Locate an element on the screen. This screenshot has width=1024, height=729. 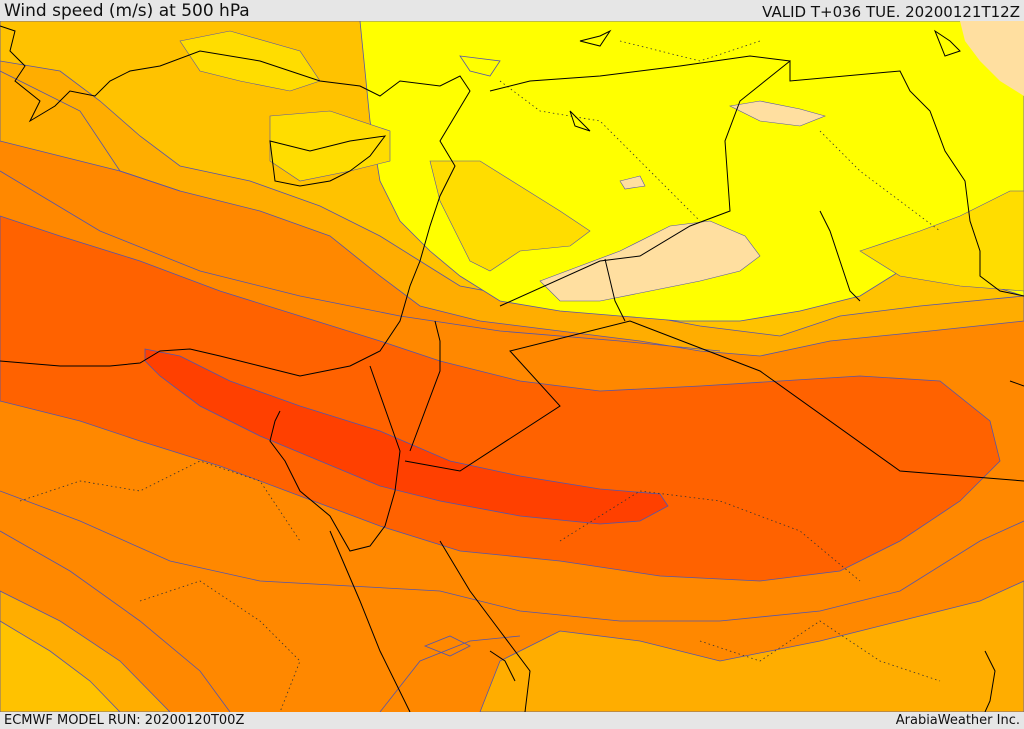
band-gold-south-east is located at coordinates (751, 646).